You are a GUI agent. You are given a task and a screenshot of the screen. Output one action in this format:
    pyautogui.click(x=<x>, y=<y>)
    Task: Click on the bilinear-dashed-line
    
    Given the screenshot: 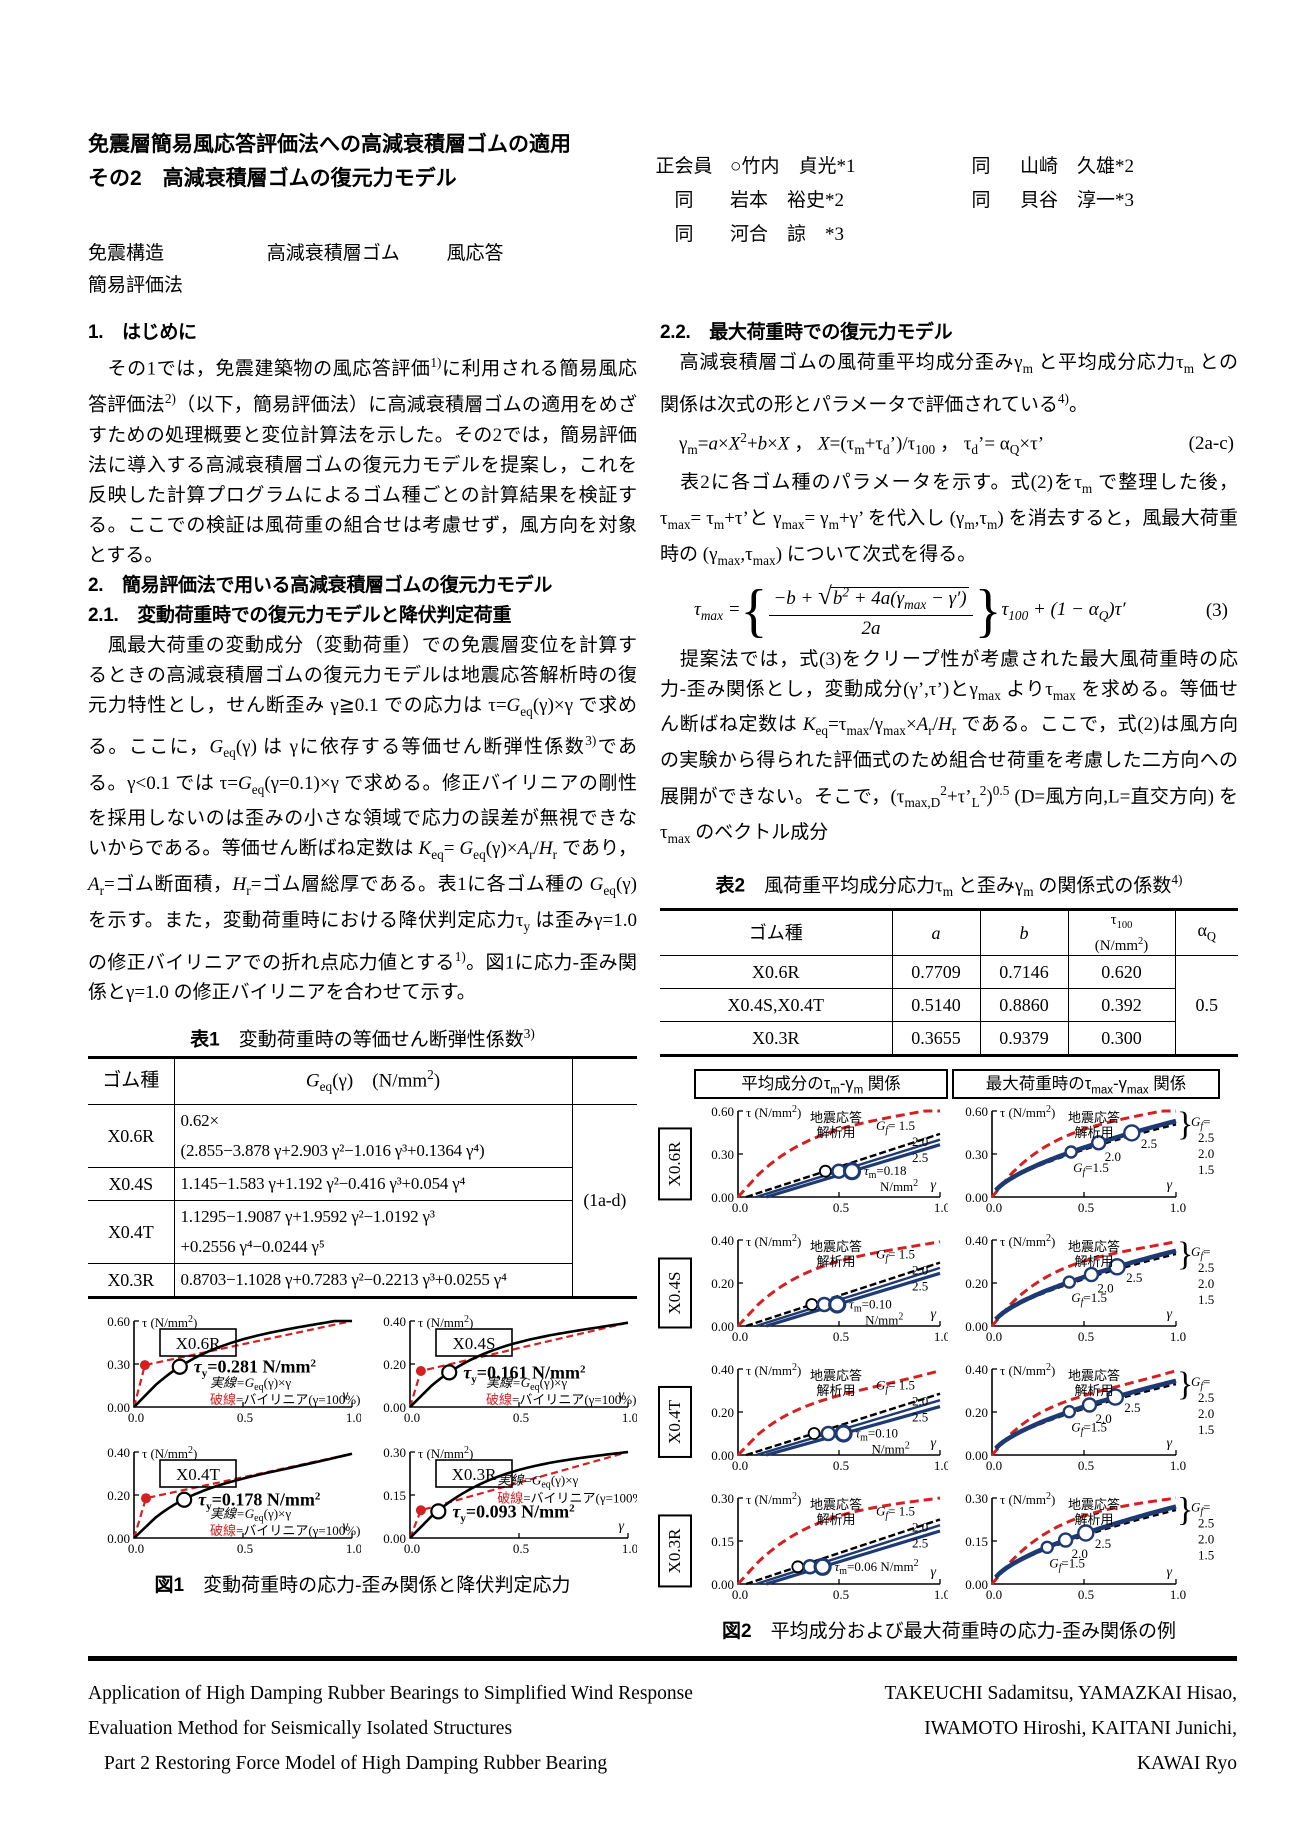 What is the action you would take?
    pyautogui.click(x=242, y=1363)
    